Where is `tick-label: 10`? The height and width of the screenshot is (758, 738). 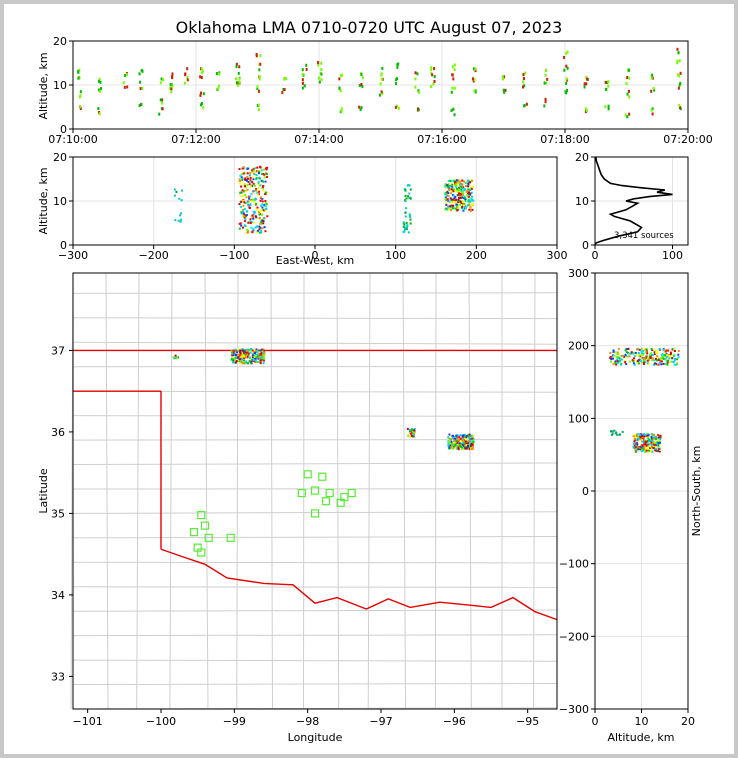
tick-label: 10 is located at coordinates (60, 85).